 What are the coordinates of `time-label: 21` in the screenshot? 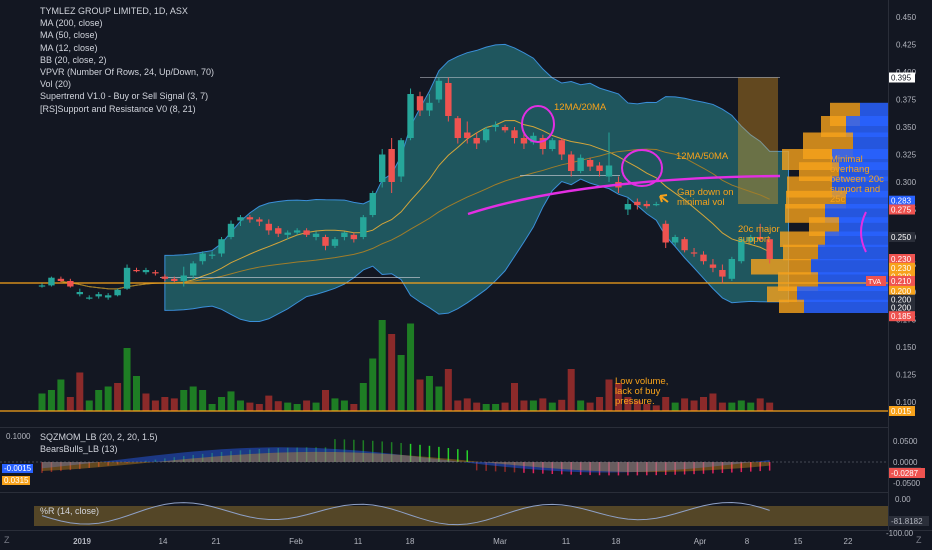 It's located at (216, 541).